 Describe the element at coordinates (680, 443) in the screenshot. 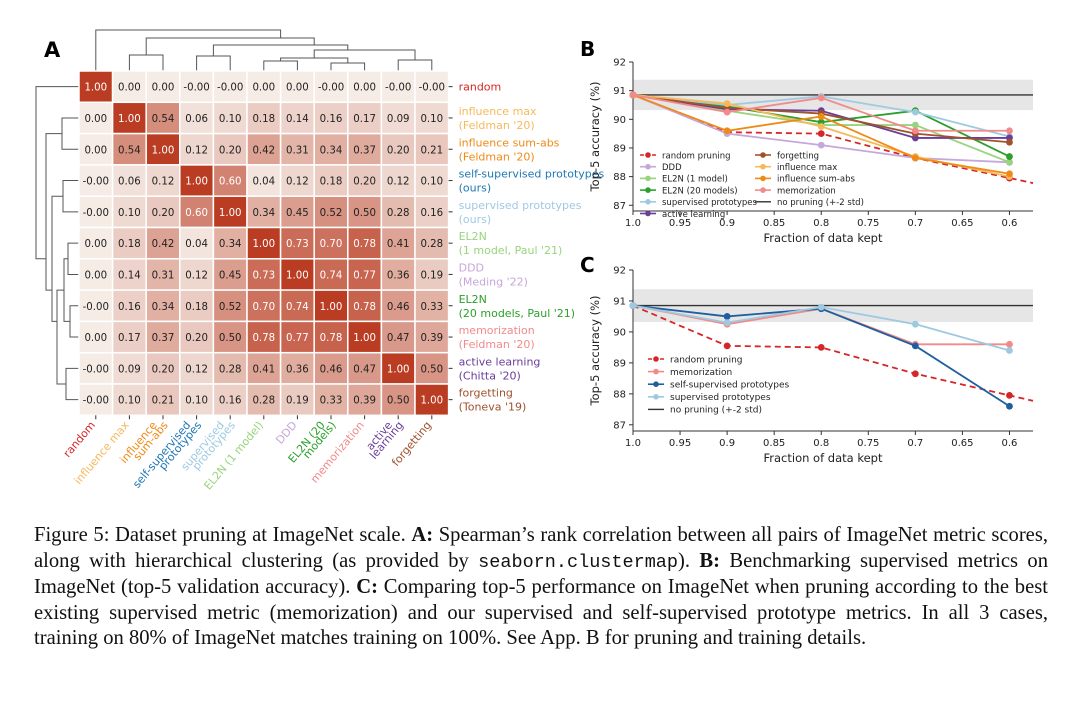

I see `x-tick-label: 0.95` at that location.